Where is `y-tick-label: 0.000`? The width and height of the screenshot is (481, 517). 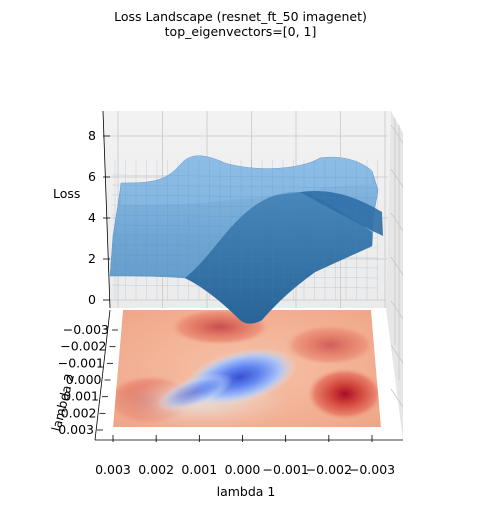
y-tick-label: 0.000 is located at coordinates (84, 379).